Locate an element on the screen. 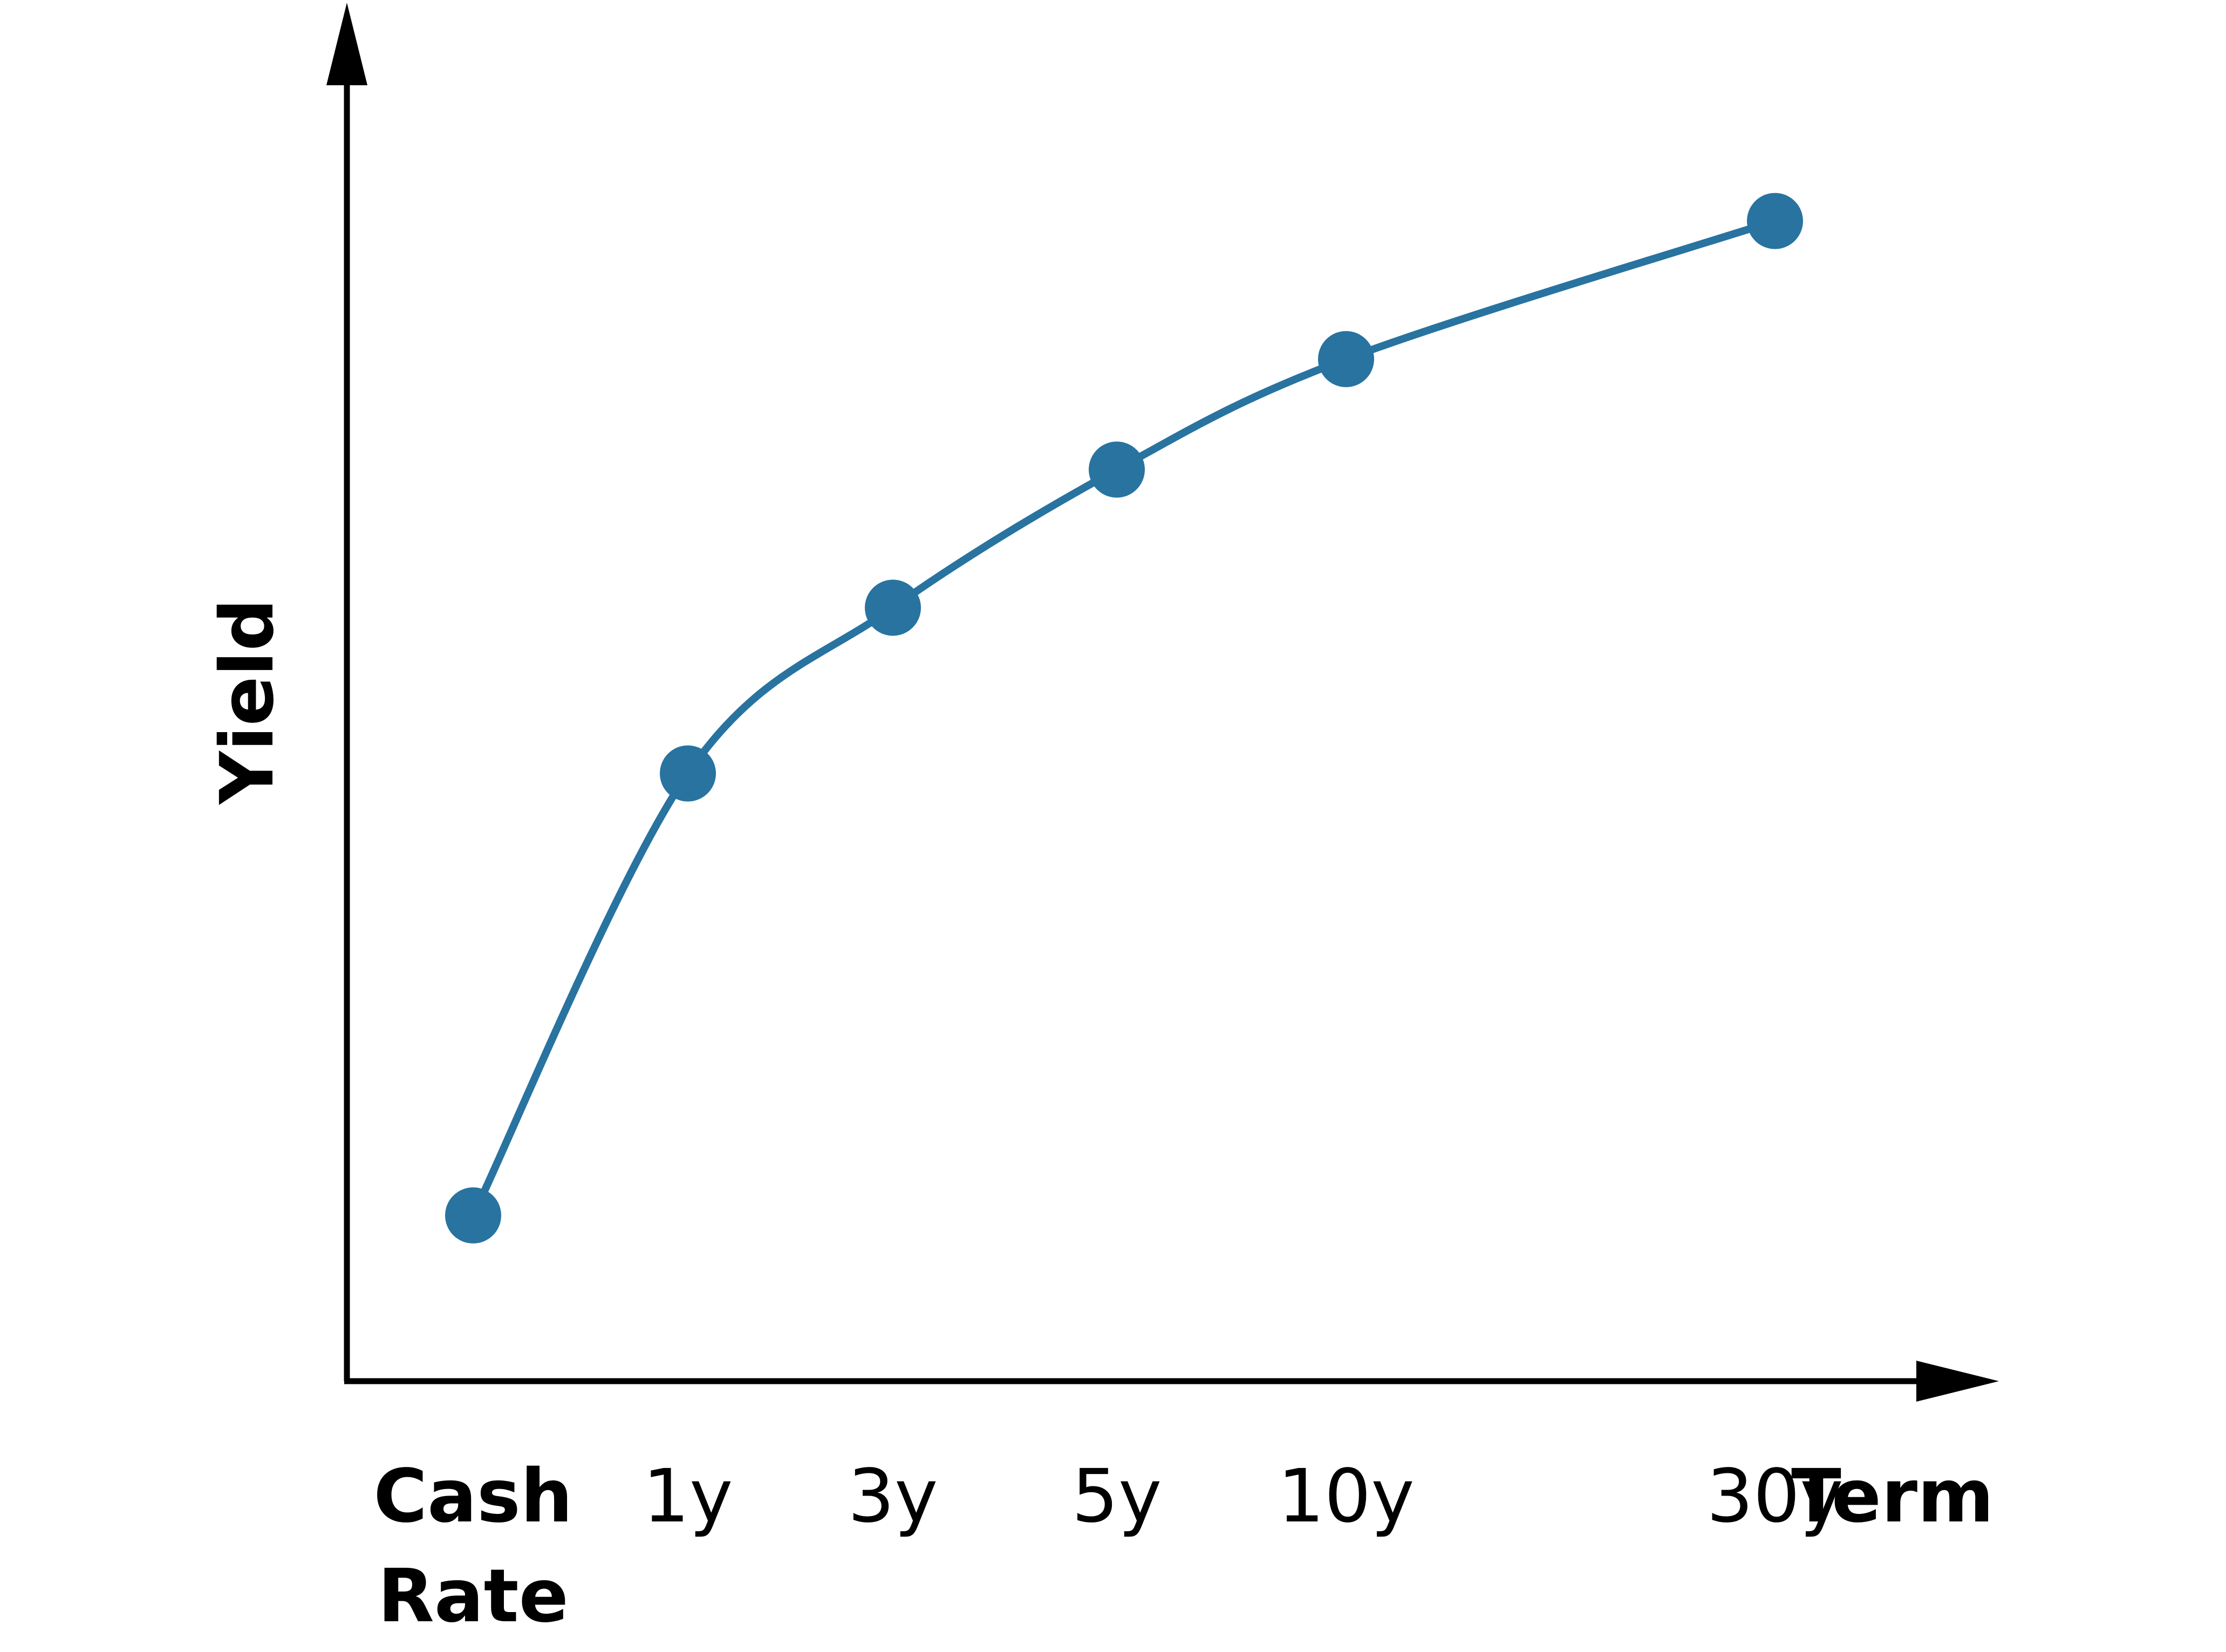 This screenshot has width=2226, height=1652. data-point-30y is located at coordinates (1775, 221).